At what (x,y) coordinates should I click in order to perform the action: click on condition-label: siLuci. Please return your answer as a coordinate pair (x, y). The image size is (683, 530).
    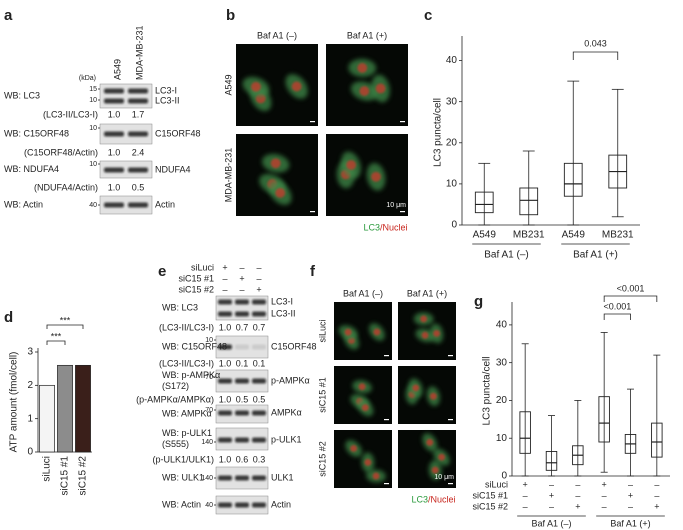
    Looking at the image, I should click on (496, 484).